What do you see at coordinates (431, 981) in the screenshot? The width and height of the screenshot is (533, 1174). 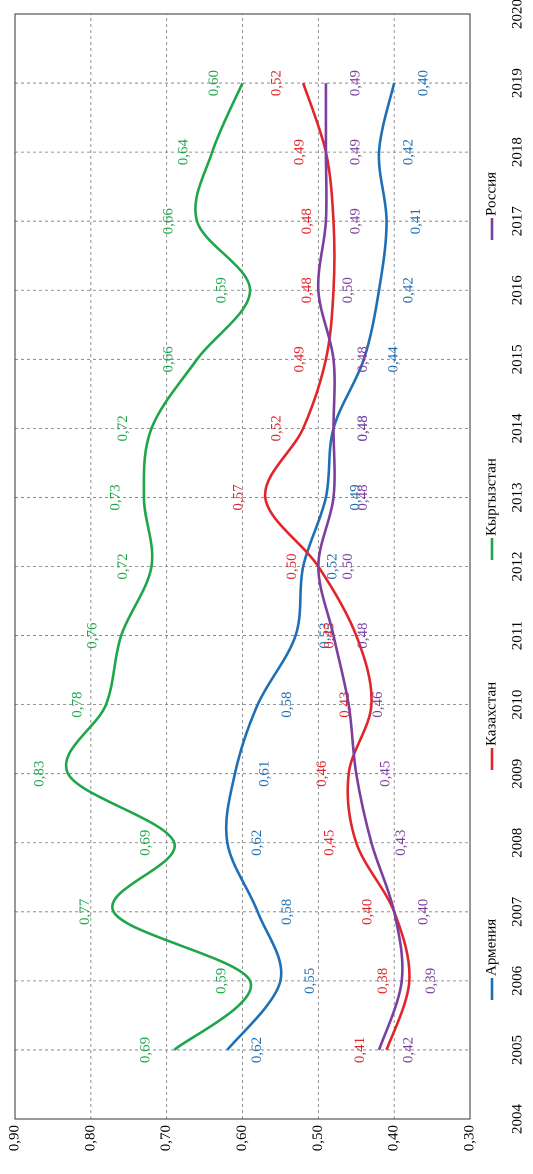 I see `data-label: 0,39` at bounding box center [431, 981].